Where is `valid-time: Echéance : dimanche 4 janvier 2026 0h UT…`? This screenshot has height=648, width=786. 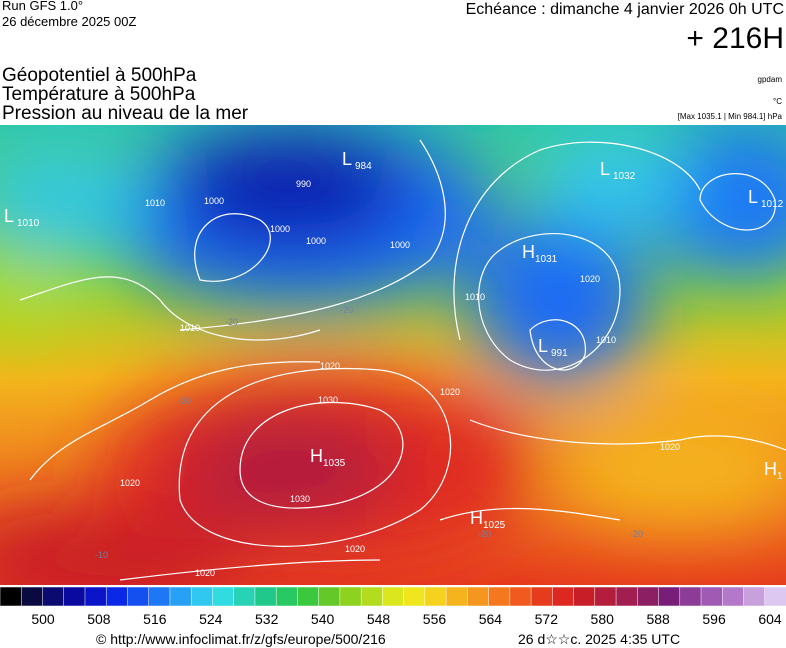
valid-time: Echéance : dimanche 4 janvier 2026 0h UT… is located at coordinates (625, 9).